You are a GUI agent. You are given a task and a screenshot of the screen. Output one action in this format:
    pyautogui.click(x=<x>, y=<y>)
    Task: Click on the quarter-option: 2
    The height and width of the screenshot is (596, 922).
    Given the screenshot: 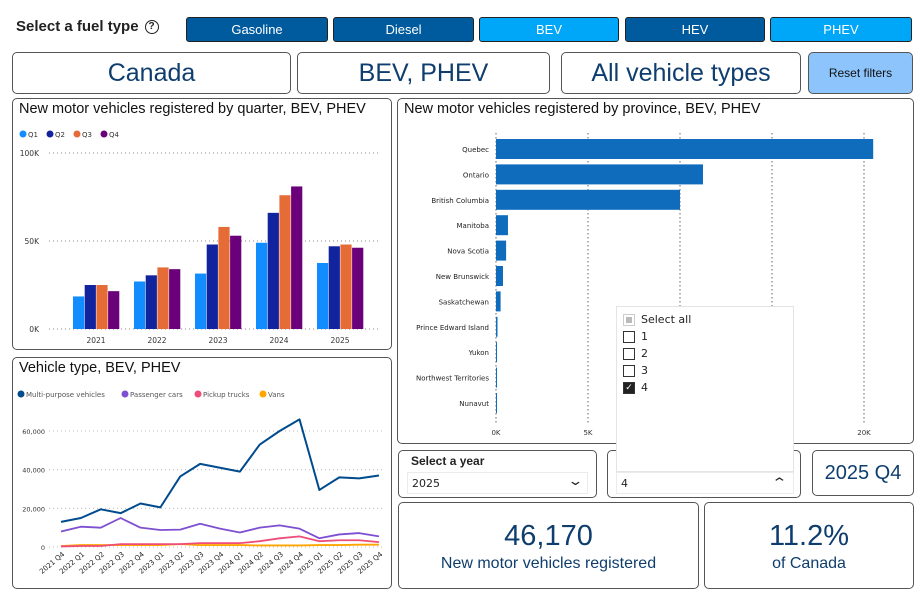 What is the action you would take?
    pyautogui.click(x=705, y=353)
    